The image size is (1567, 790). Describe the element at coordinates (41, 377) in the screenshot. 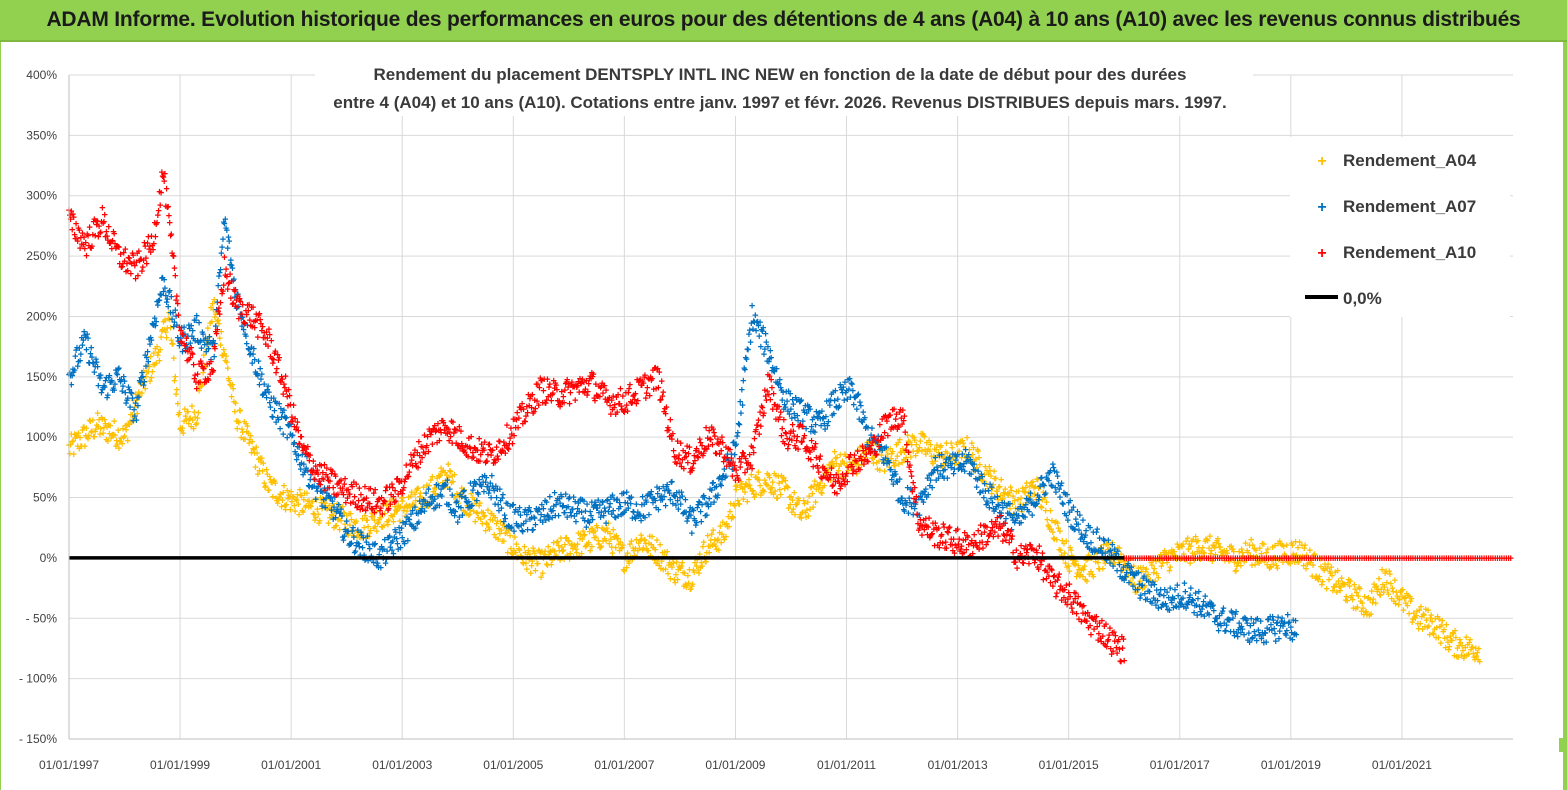

I see `y-tick-label: 150%` at that location.